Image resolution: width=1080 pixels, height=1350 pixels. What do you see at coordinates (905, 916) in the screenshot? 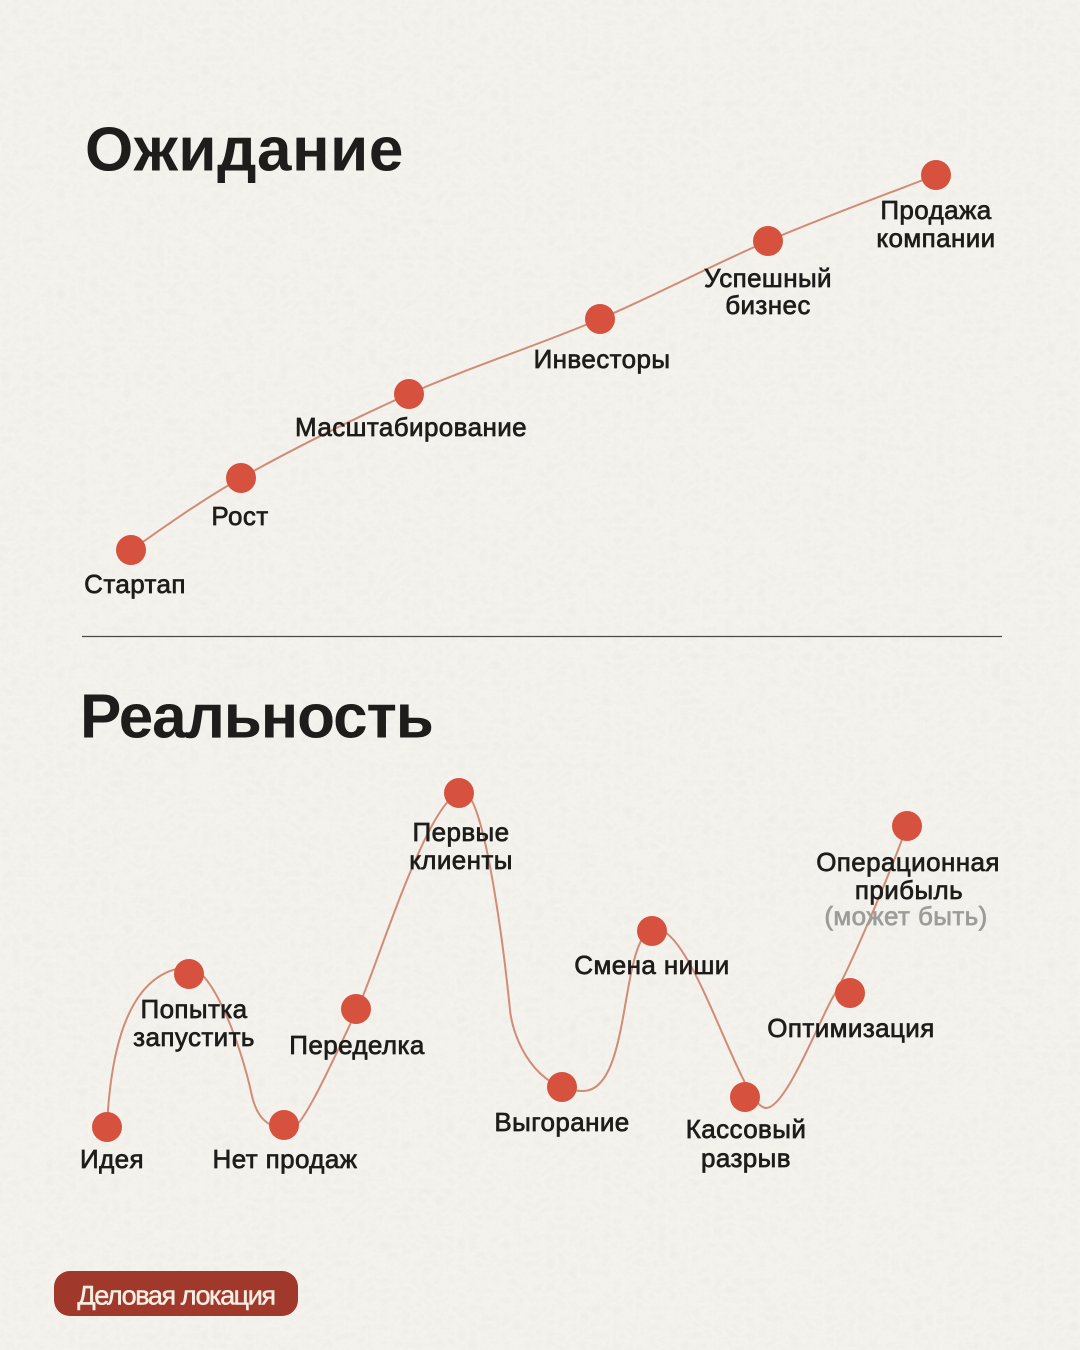
I see `svg-text: (может быть)` at bounding box center [905, 916].